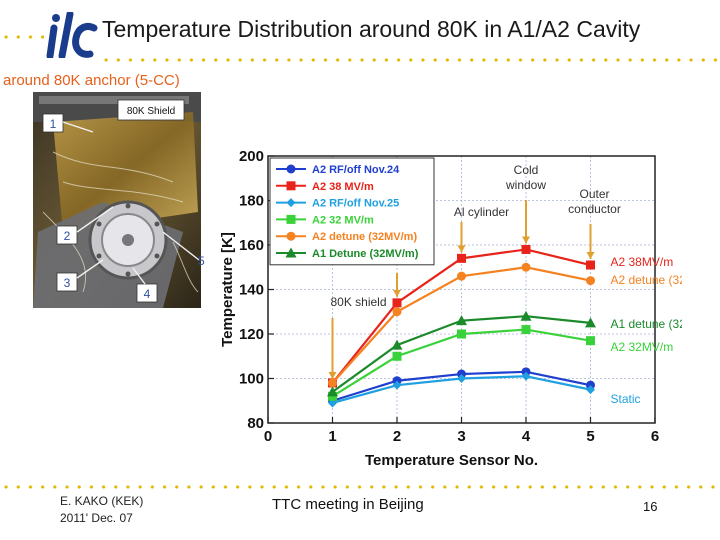 Image resolution: width=720 pixels, height=540 pixels. I want to click on legend-box, so click(352, 211).